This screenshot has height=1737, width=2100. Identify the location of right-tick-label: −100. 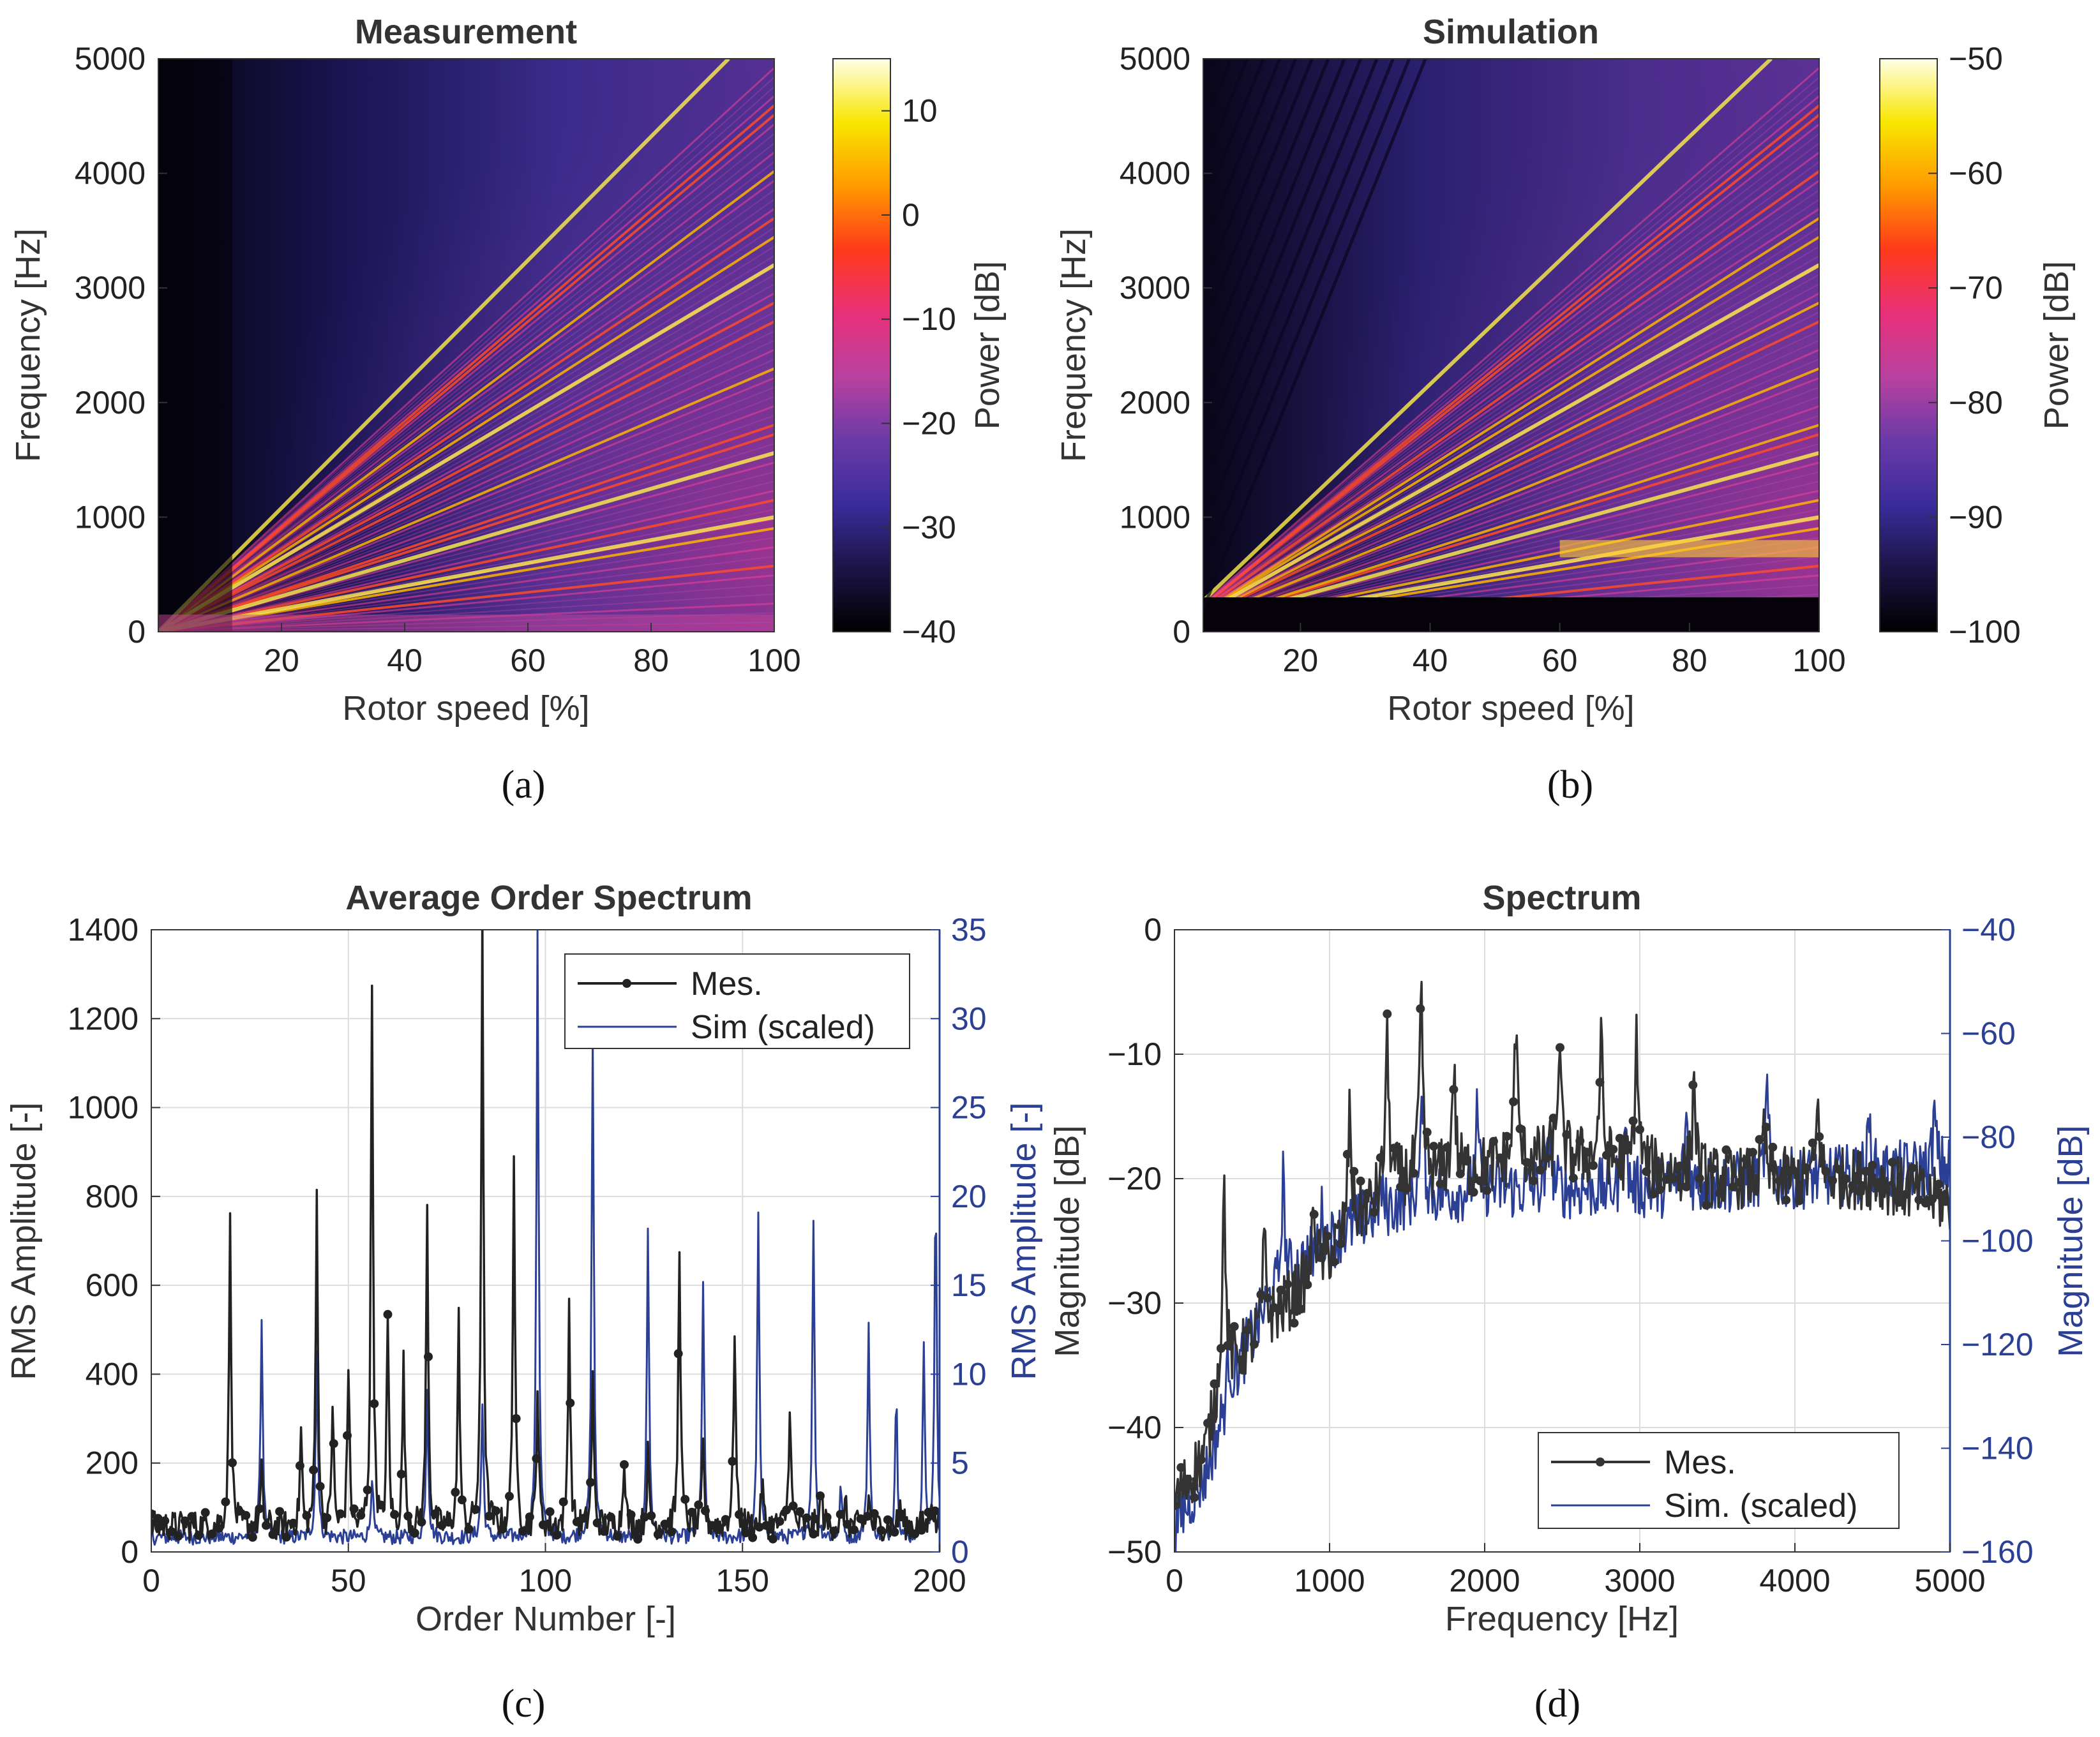
(1997, 1241).